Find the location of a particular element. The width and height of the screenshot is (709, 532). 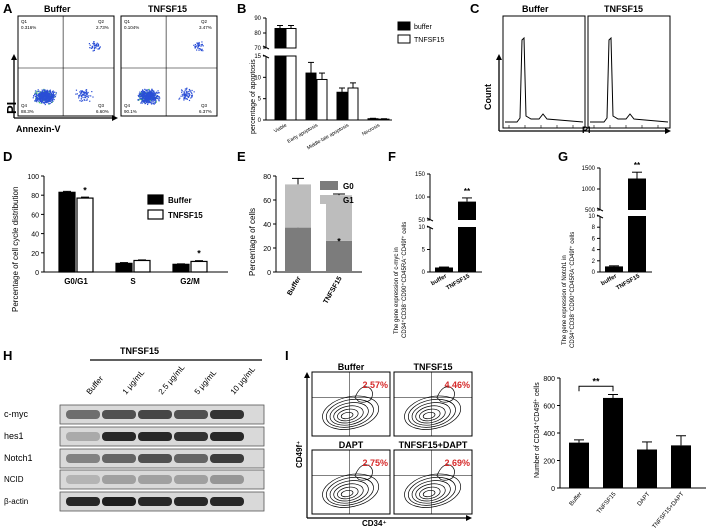

y-tick-label: 20 is located at coordinates (267, 249).